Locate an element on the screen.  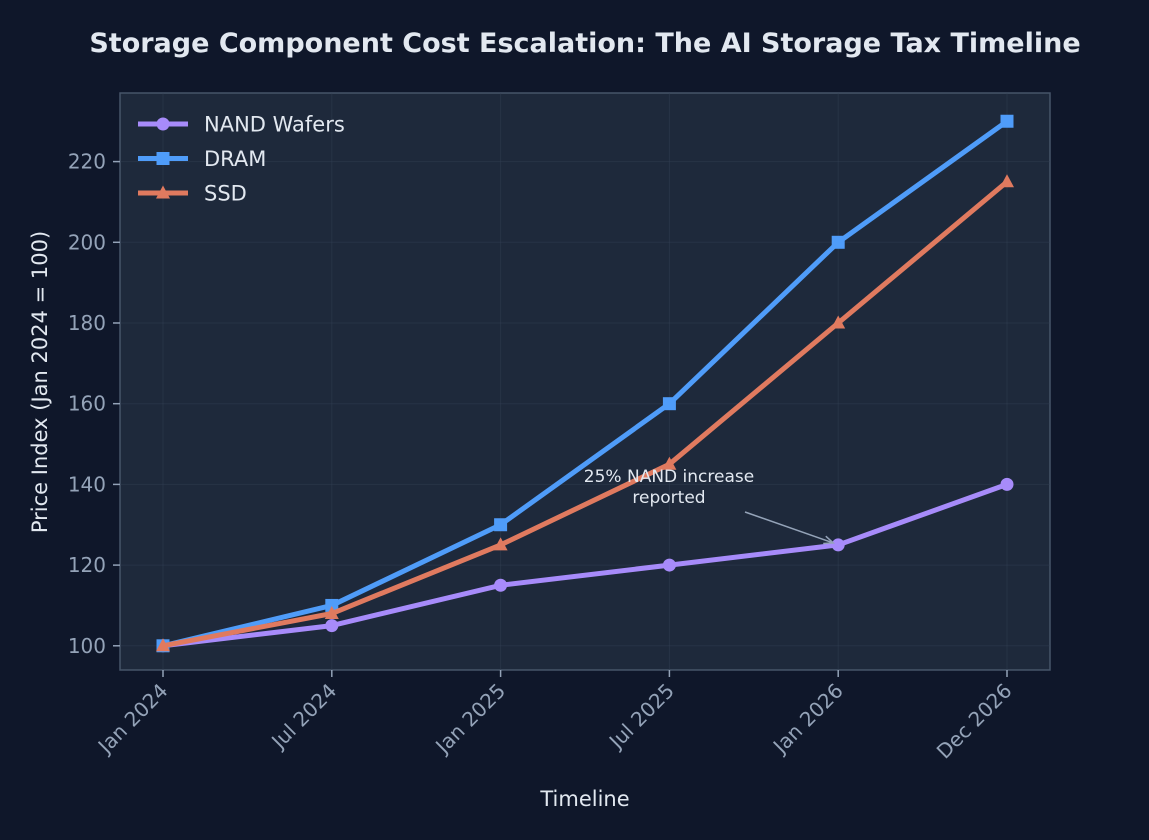
y-tick-label: 100 is located at coordinates (87, 646).